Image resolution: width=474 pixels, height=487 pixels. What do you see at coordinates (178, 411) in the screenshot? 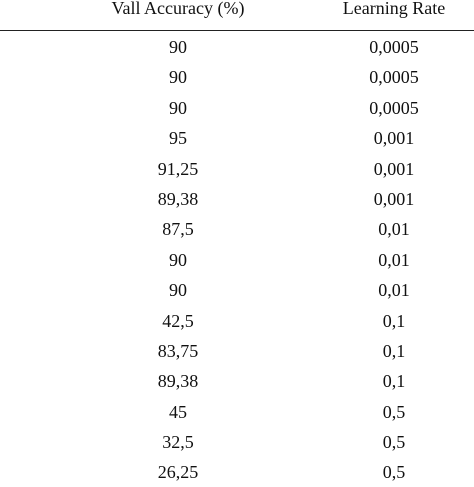
I see `cell-val-accuracy: 45` at bounding box center [178, 411].